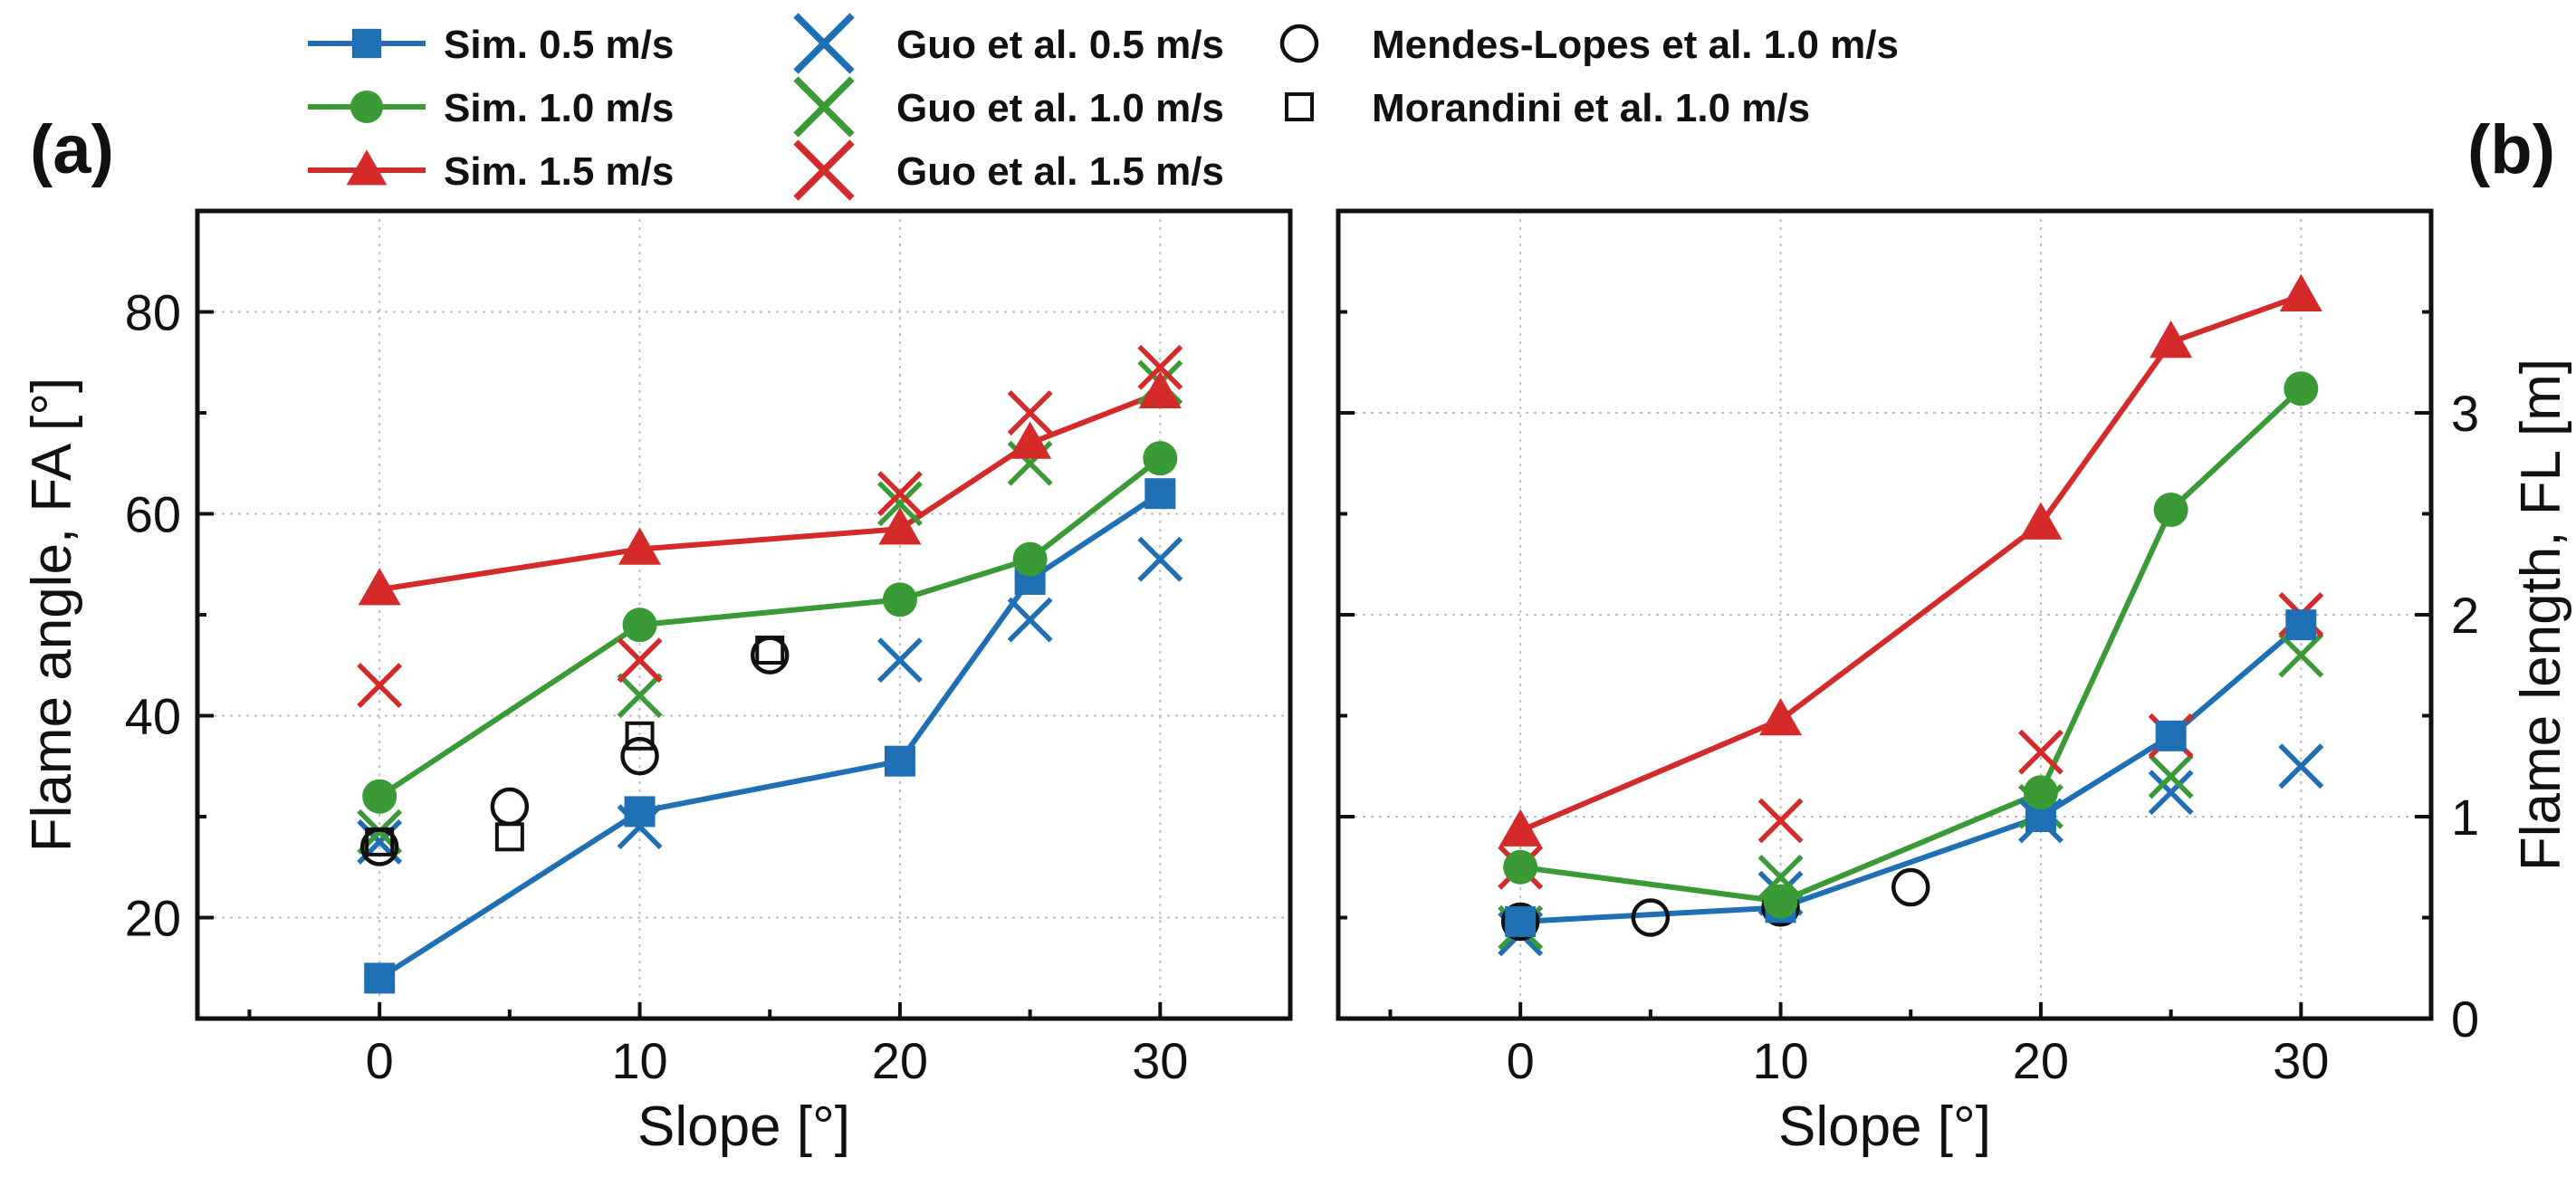 This screenshot has height=1177, width=2576. Describe the element at coordinates (1299, 43) in the screenshot. I see `legend-marker-mendes-lopes-et-al-1-0-m-s` at that location.